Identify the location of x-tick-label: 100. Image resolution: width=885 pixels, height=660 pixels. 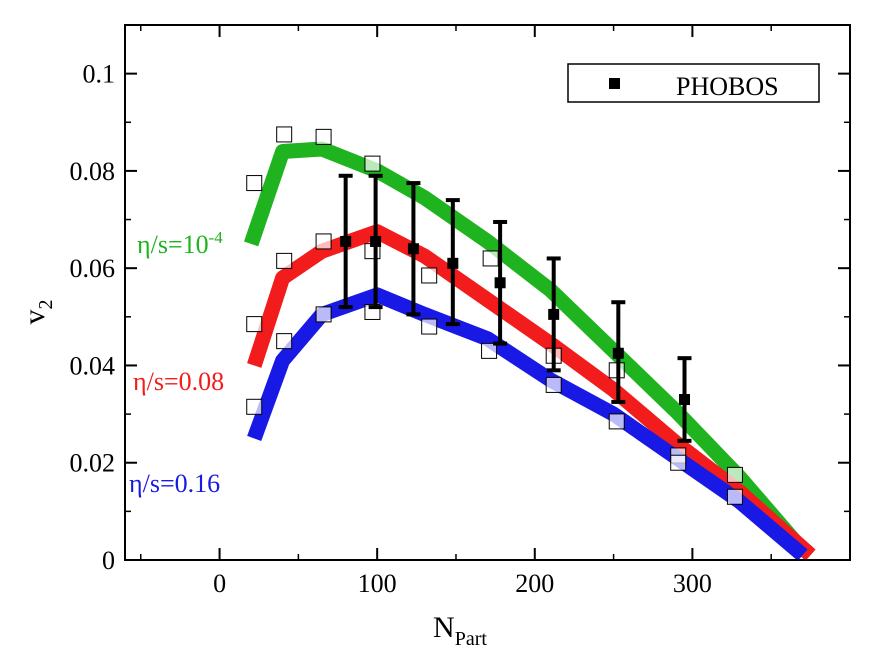
(377, 583).